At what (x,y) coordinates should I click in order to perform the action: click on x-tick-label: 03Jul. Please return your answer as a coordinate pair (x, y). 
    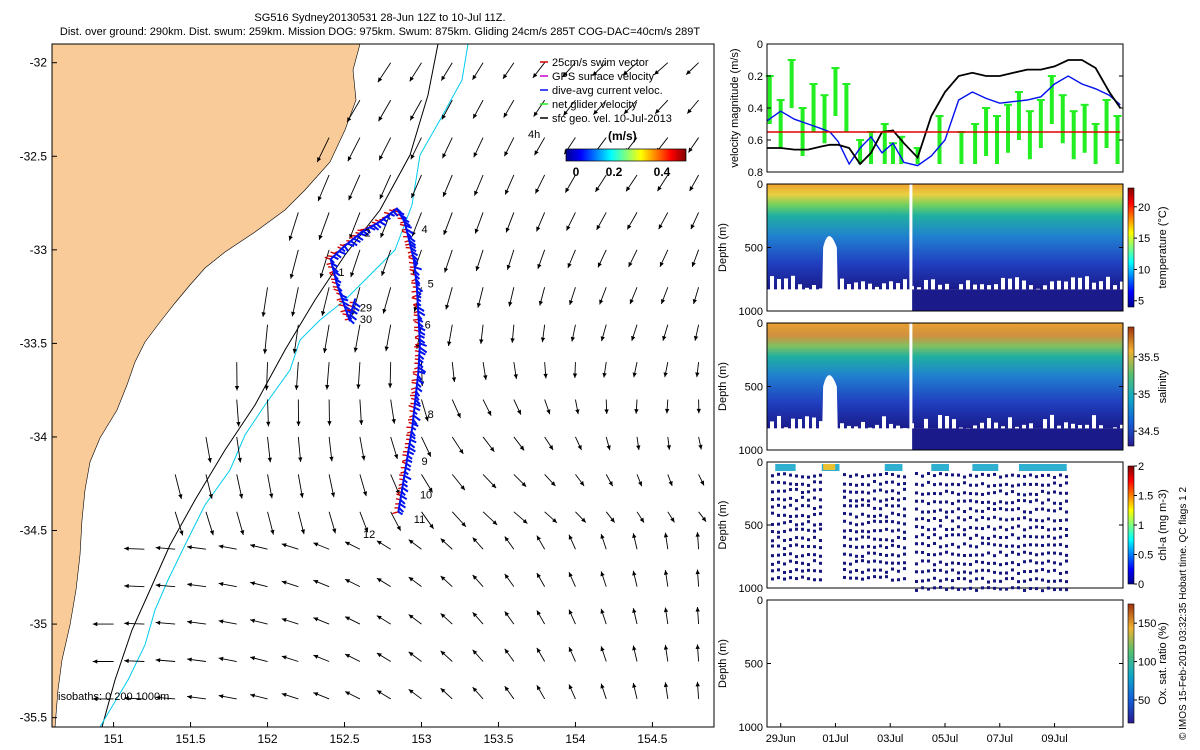
    Looking at the image, I should click on (890, 739).